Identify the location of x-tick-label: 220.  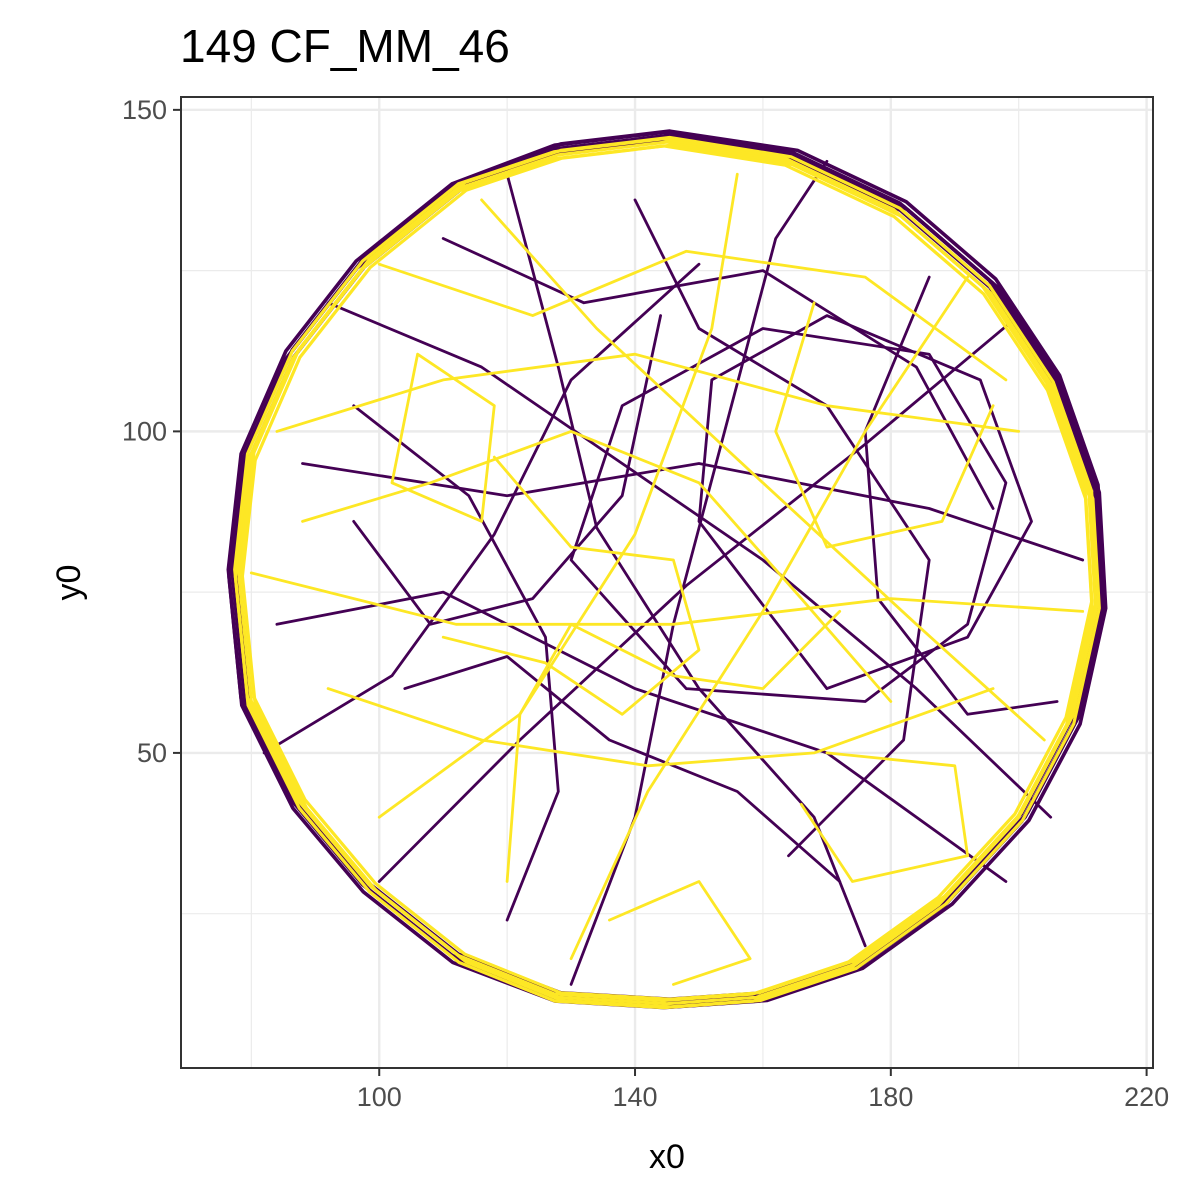
(1146, 1097).